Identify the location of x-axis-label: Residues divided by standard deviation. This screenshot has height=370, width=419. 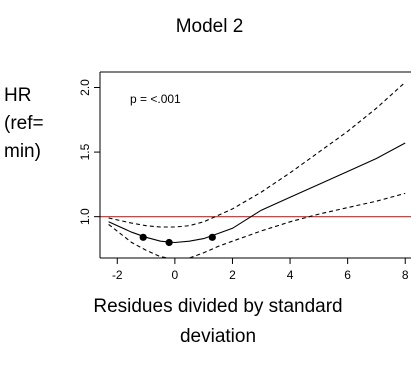
(218, 322).